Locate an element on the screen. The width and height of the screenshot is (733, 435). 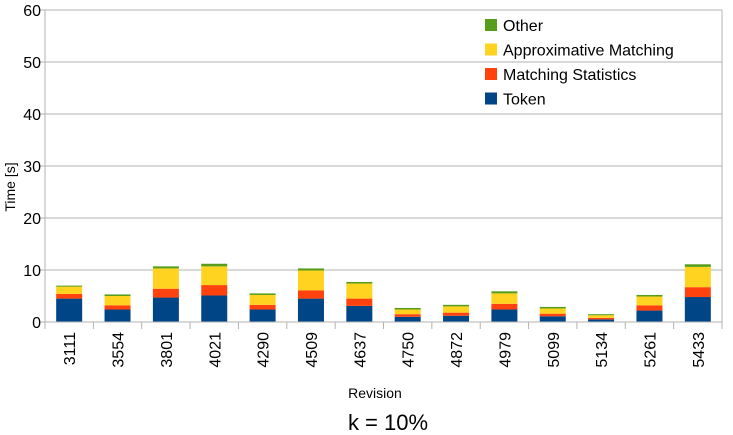
x-tick-label: 4021 is located at coordinates (215, 350).